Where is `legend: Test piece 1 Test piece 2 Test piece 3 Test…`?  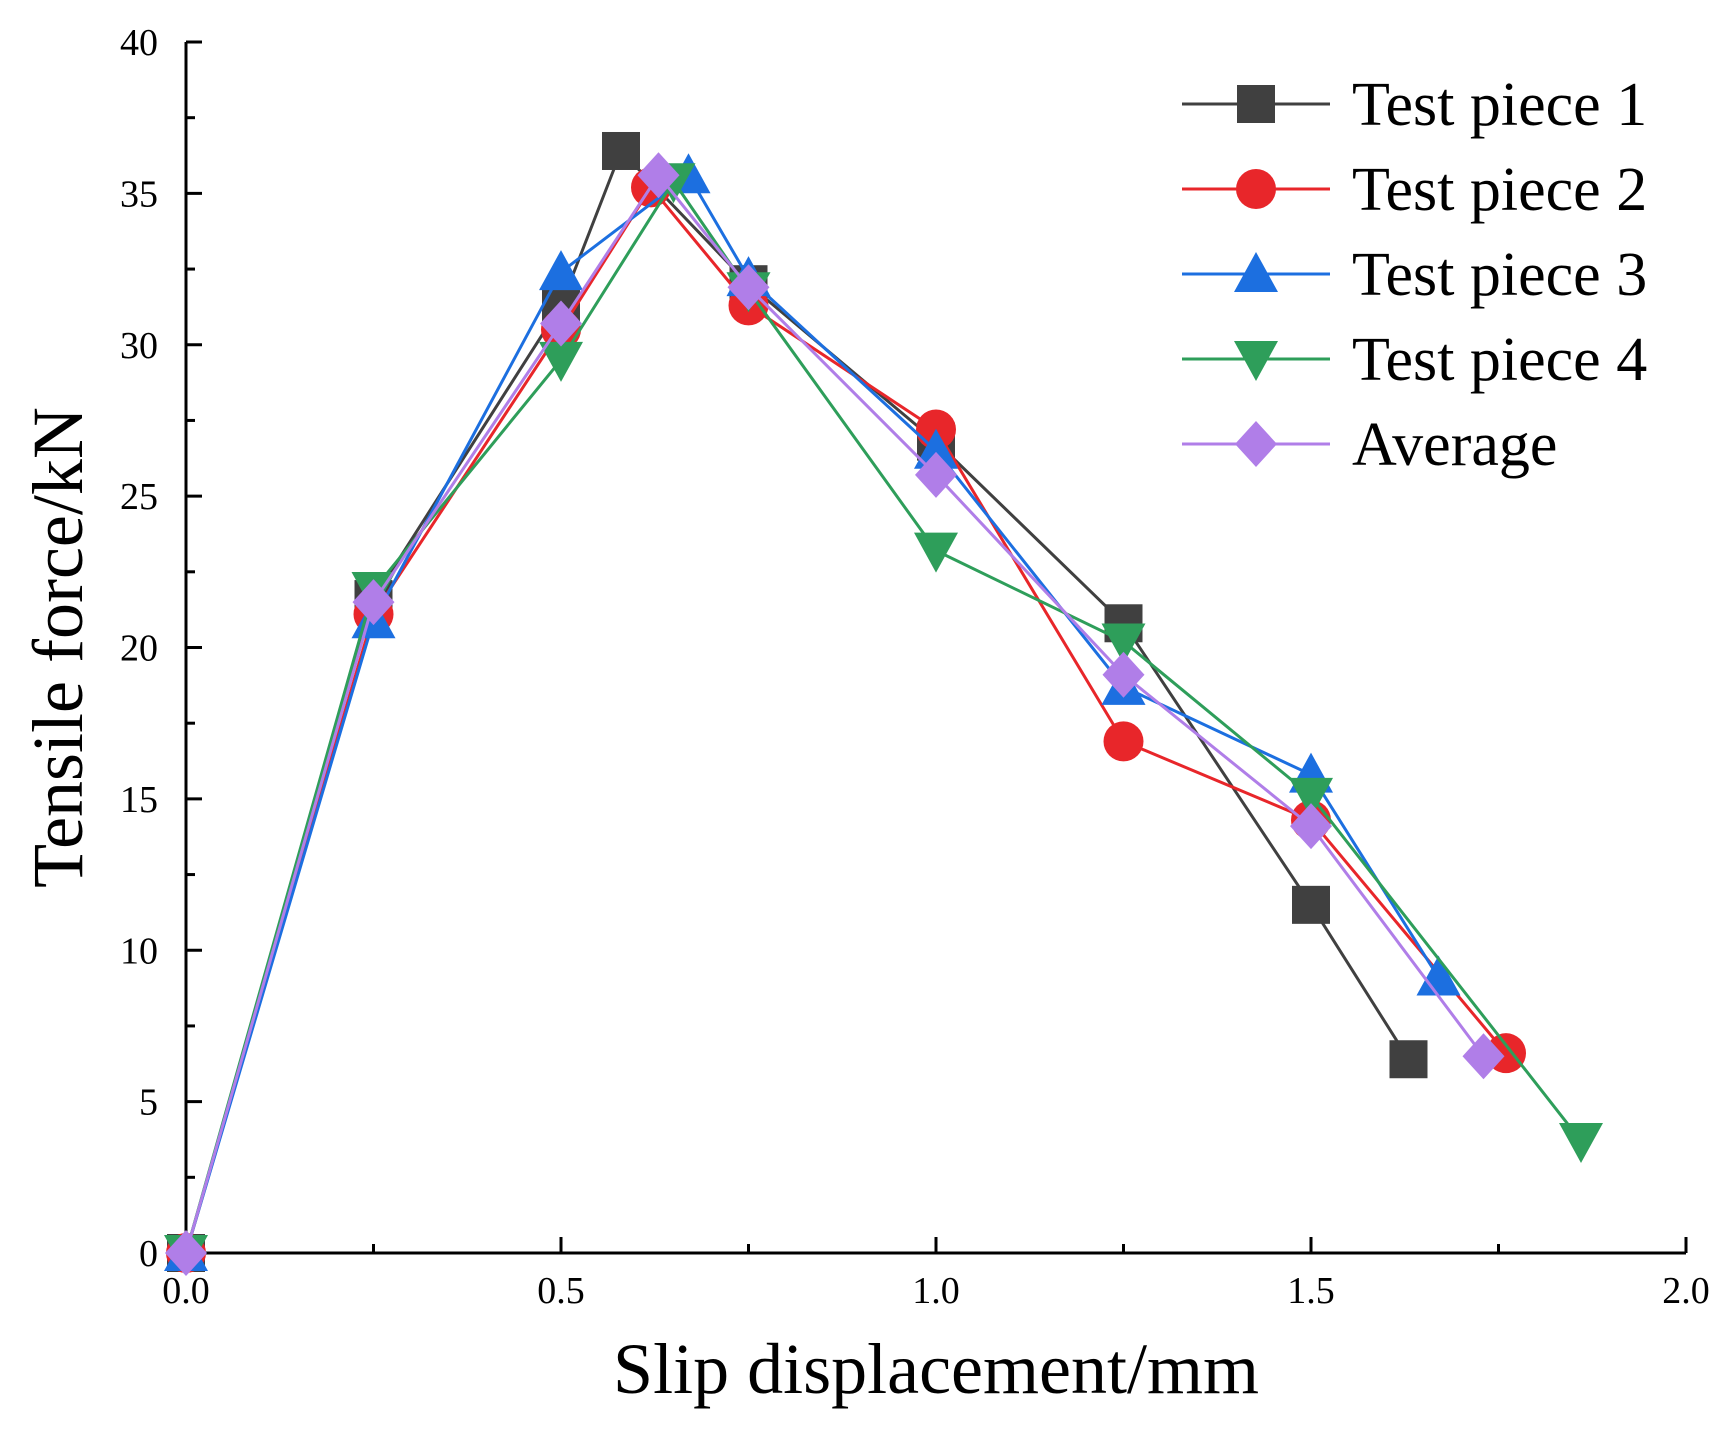 legend: Test piece 1 Test piece 2 Test piece 3 Test… is located at coordinates (1414, 275).